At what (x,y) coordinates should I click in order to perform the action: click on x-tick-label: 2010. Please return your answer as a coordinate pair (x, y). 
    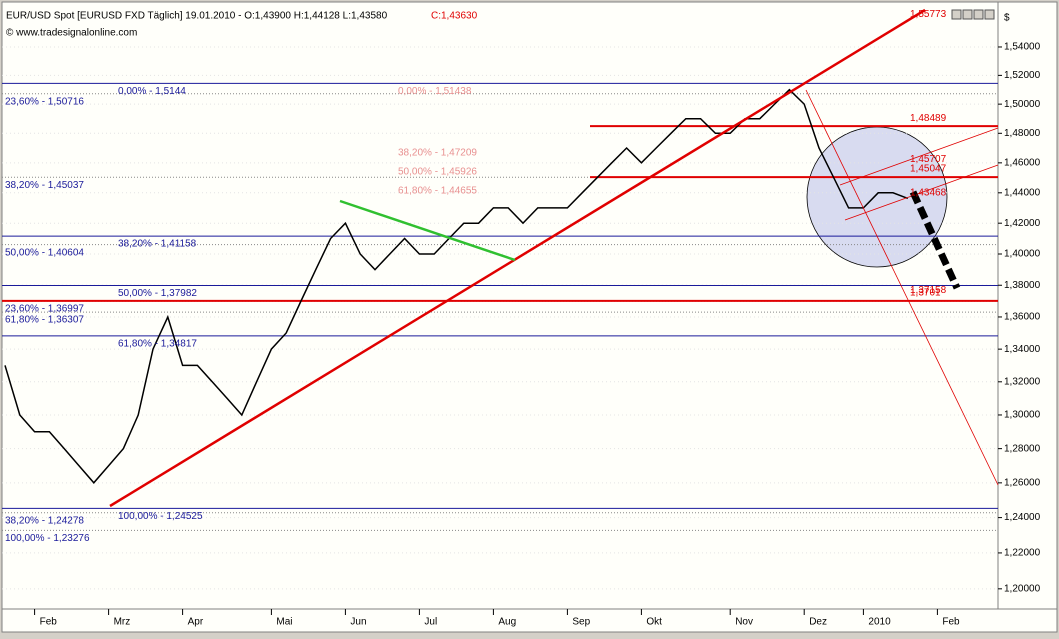
    Looking at the image, I should click on (879, 622).